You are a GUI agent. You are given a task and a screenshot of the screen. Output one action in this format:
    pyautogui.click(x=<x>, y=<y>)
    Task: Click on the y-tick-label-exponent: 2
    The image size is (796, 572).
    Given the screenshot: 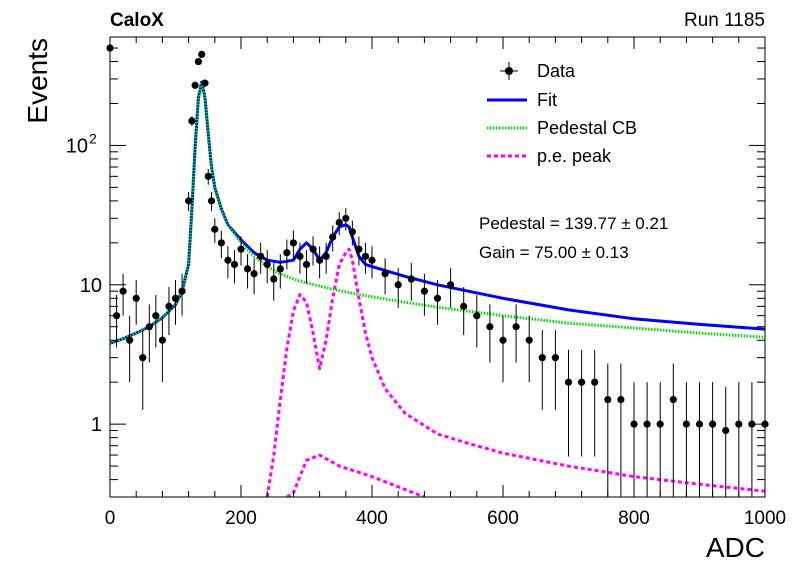 What is the action you would take?
    pyautogui.click(x=93, y=138)
    